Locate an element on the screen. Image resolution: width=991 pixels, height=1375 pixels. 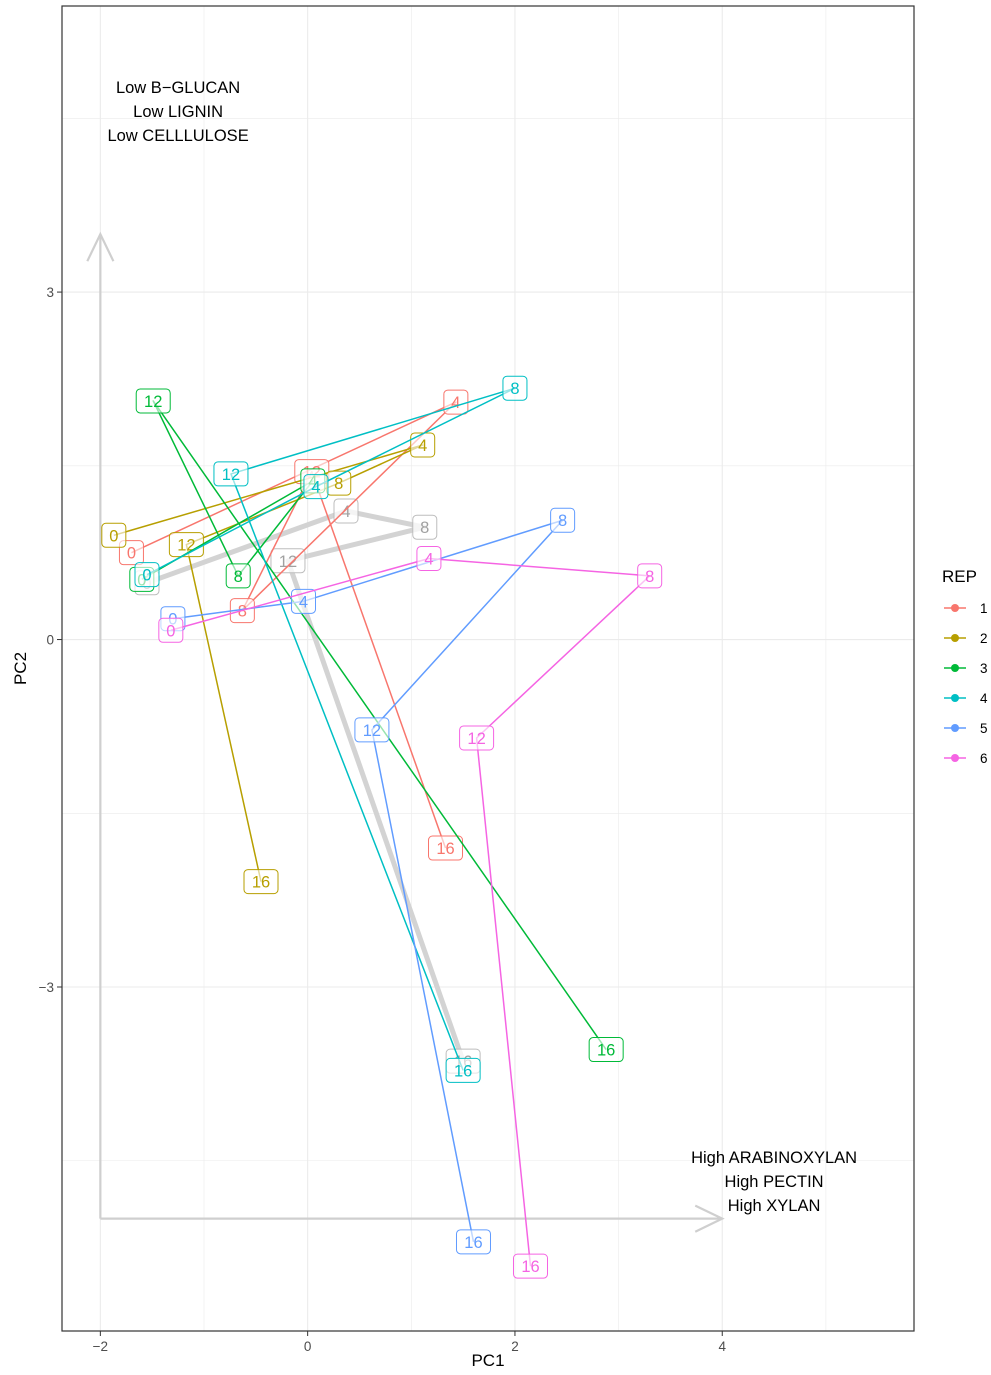
annotation-line: High PECTIN is located at coordinates (774, 1182).